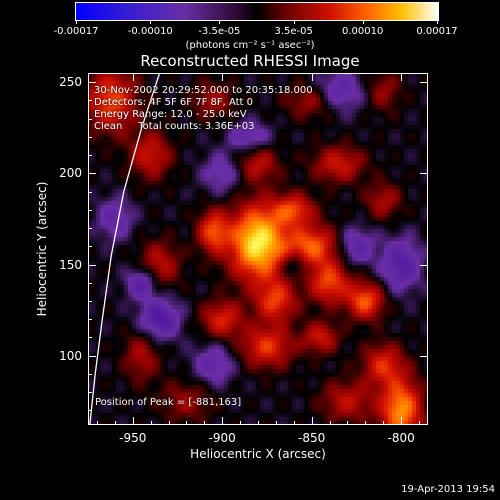 The image size is (500, 500). I want to click on colorbar-units: (photons cm⁻² s⁻¹ asec⁻²), so click(250, 45).